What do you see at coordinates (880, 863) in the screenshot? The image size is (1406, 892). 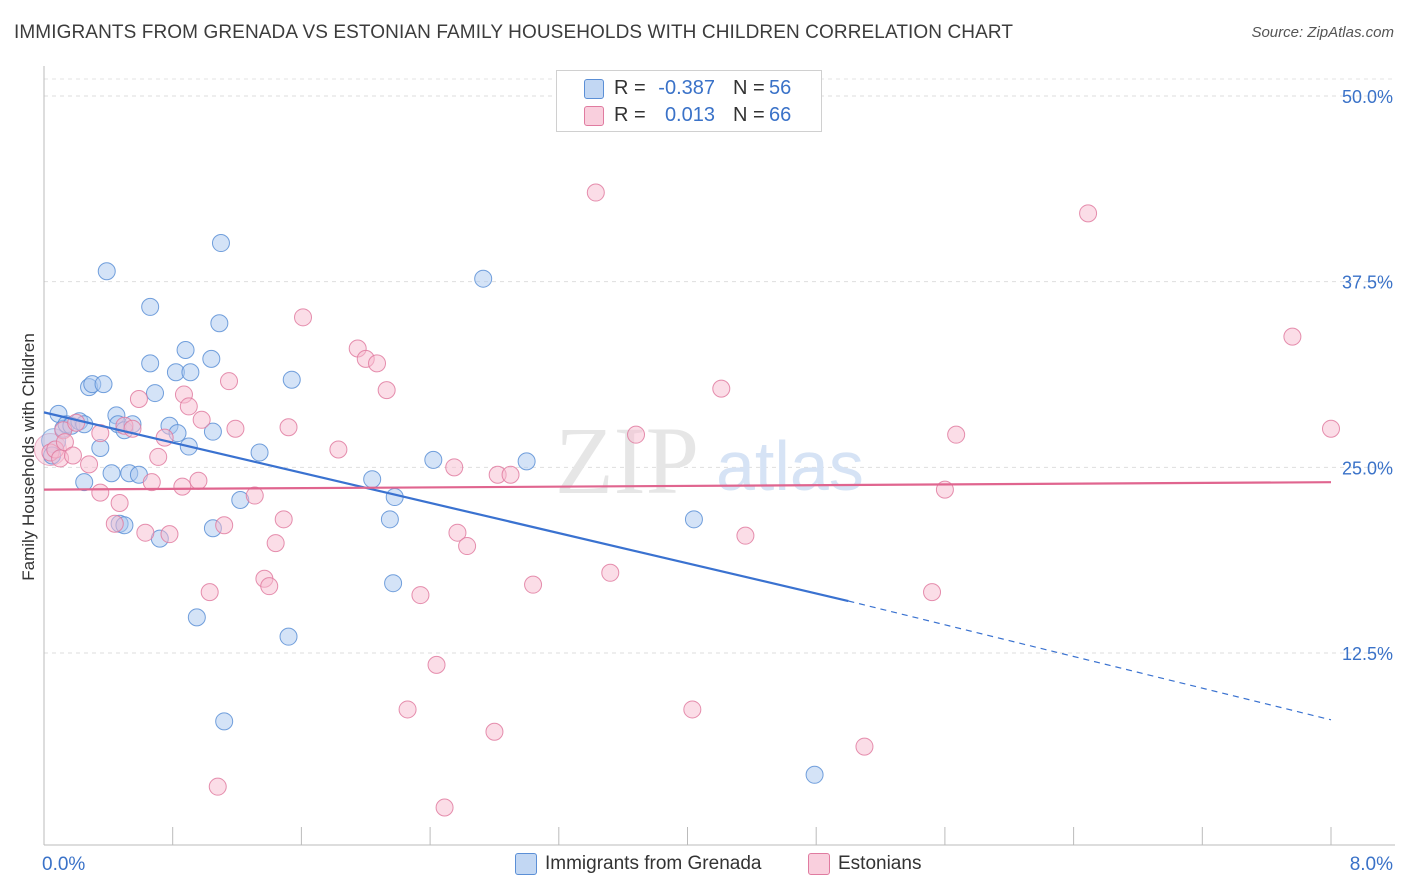 I see `bottom-legend-label-estonians: Estonians` at bounding box center [880, 863].